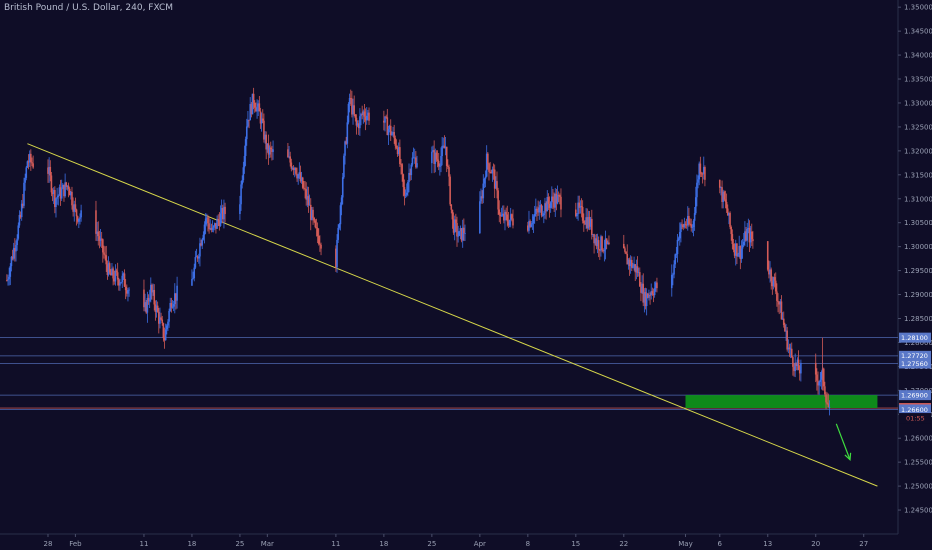  What do you see at coordinates (191, 544) in the screenshot?
I see `x-tick-label: 18` at bounding box center [191, 544].